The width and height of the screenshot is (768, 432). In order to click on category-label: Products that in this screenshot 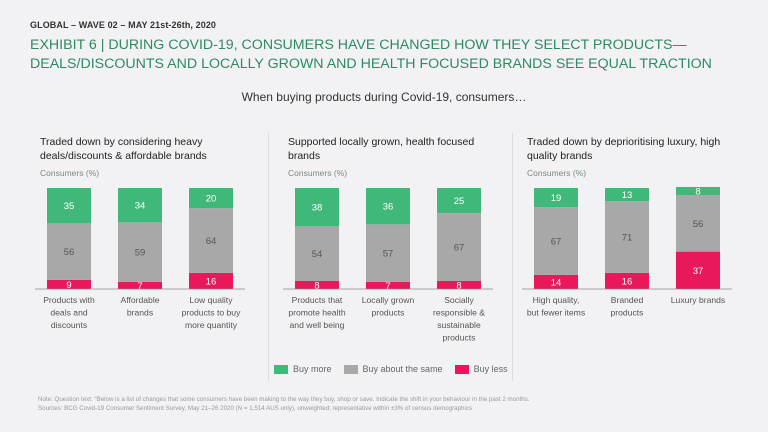, I will do `click(317, 300)`.